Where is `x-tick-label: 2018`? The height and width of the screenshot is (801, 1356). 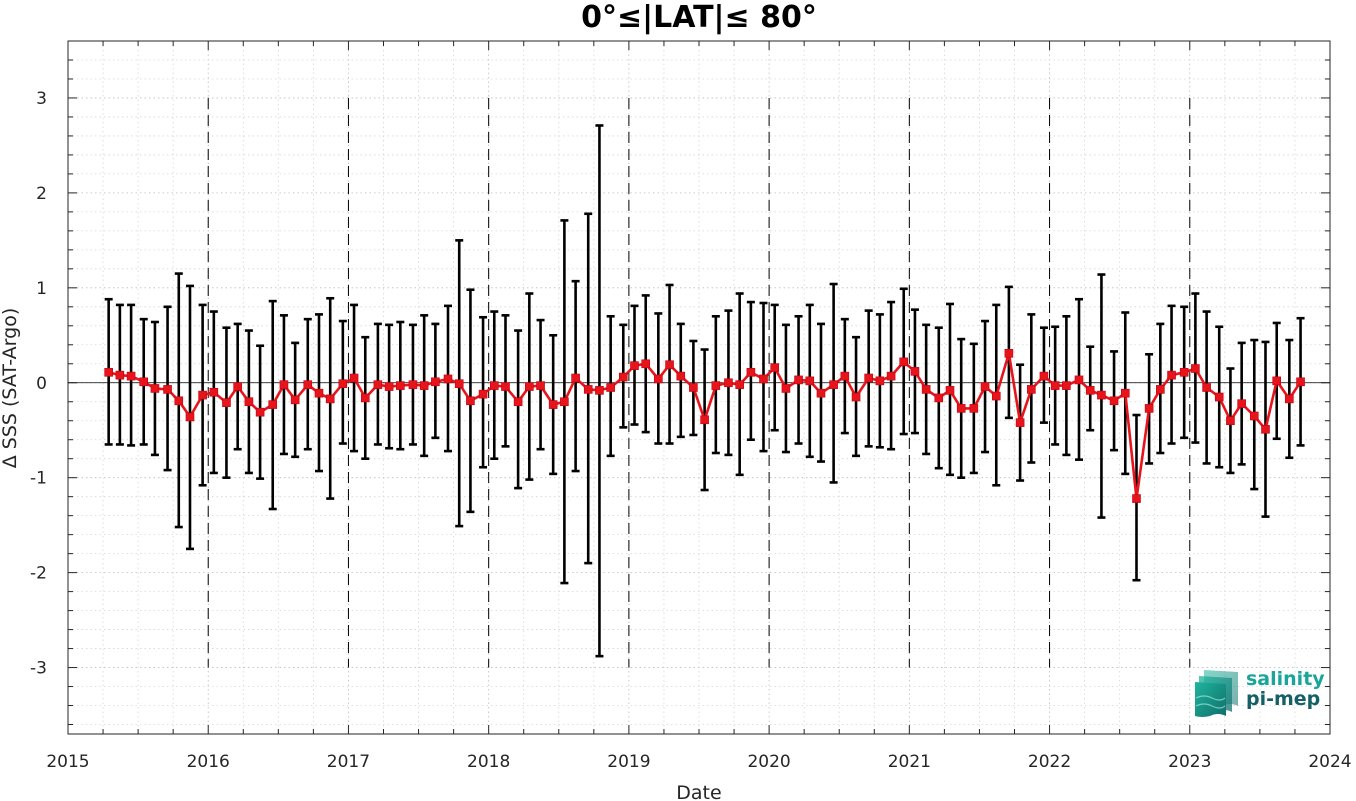
x-tick-label: 2018 is located at coordinates (488, 762).